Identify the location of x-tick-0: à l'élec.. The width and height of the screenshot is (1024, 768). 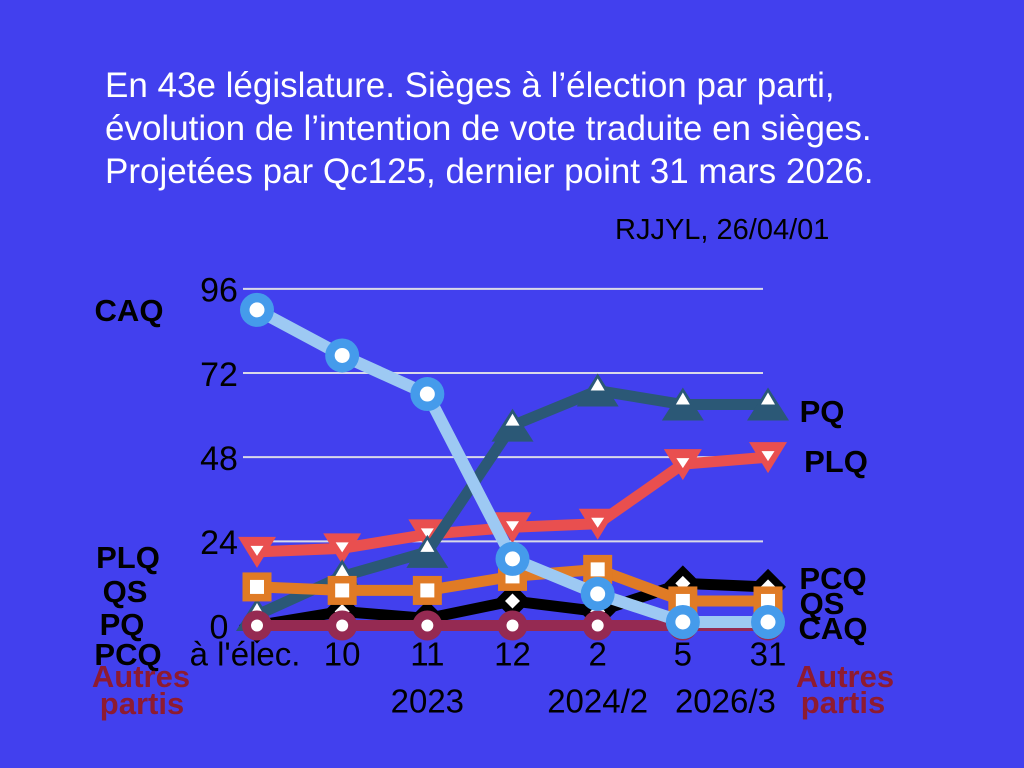
(245, 654).